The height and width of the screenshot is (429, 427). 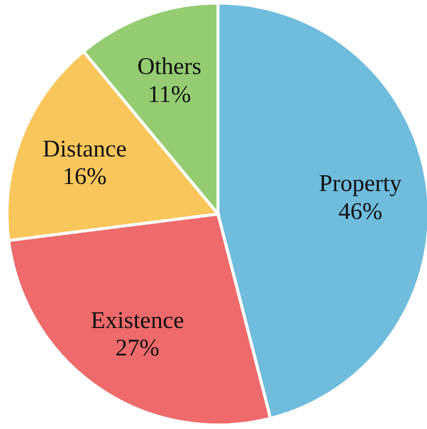 What do you see at coordinates (169, 67) in the screenshot?
I see `slice-label: Others` at bounding box center [169, 67].